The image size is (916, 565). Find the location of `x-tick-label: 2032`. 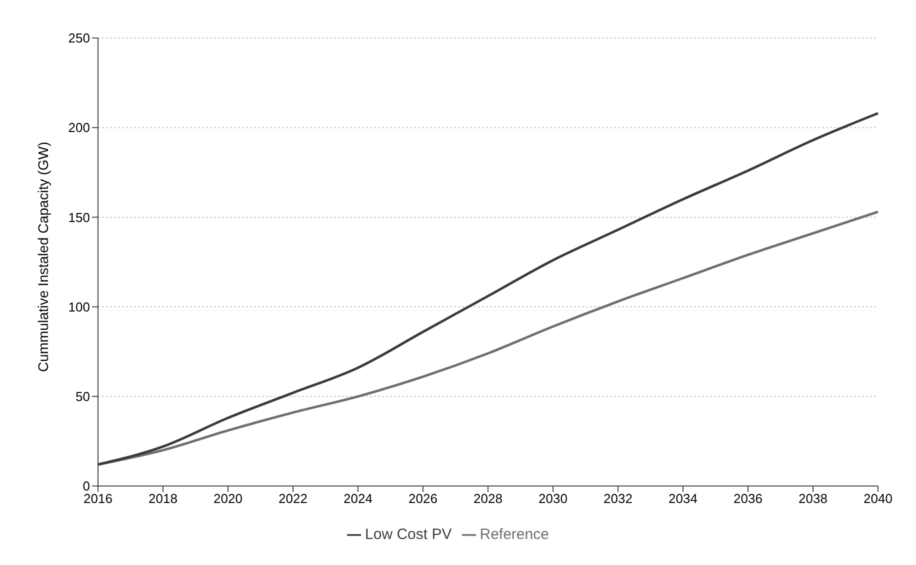

x-tick-label: 2032 is located at coordinates (618, 498).